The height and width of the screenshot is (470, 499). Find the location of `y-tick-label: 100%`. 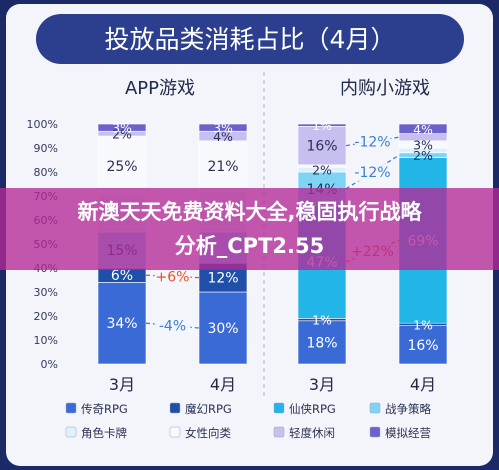

y-tick-label: 100% is located at coordinates (42, 124).